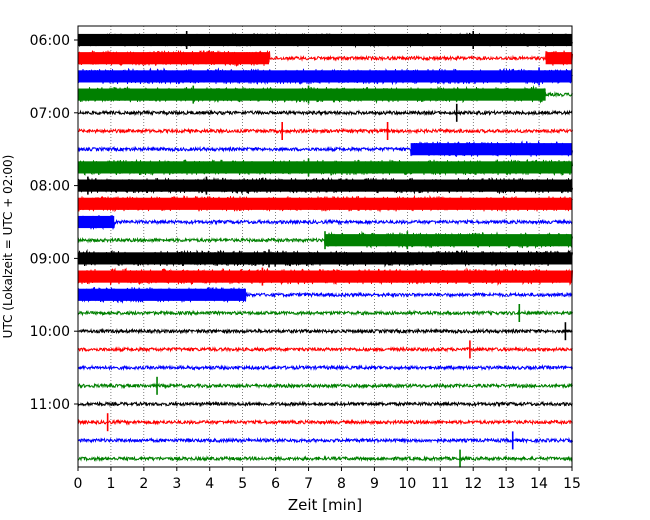 This screenshot has height=520, width=650. Describe the element at coordinates (473, 484) in the screenshot. I see `x-tick-label: 12` at that location.